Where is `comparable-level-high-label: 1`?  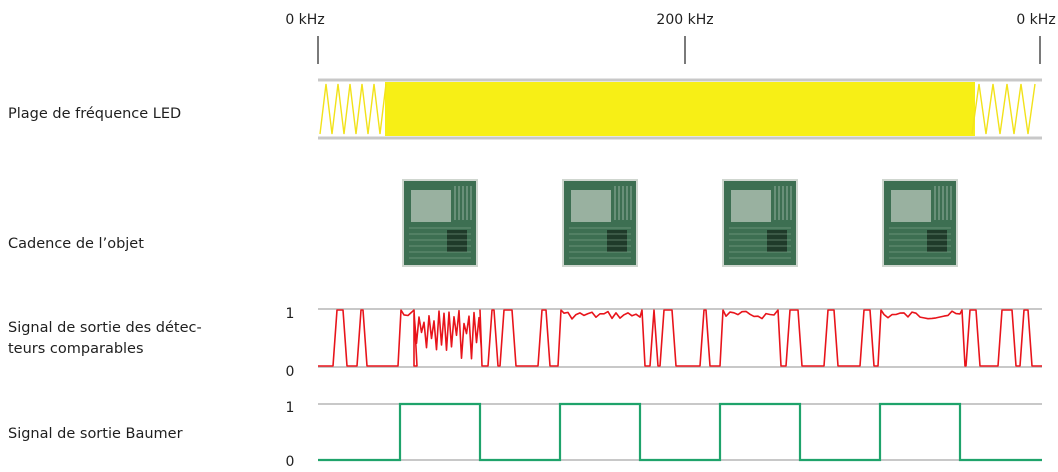
comparable-level-high-label: 1 is located at coordinates (290, 314).